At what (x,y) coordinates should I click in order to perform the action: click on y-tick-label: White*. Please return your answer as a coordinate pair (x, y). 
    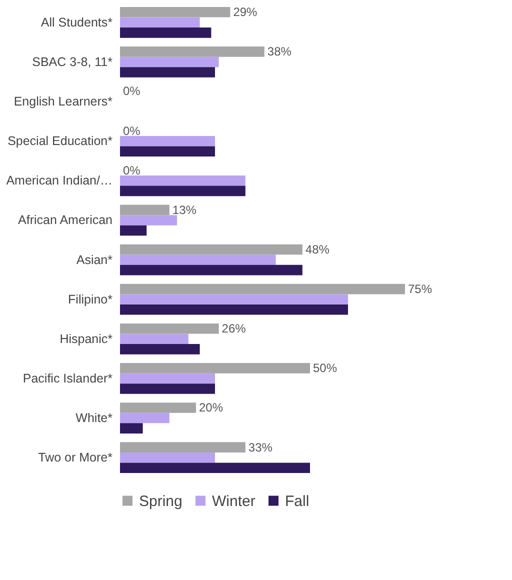
    Looking at the image, I should click on (94, 418).